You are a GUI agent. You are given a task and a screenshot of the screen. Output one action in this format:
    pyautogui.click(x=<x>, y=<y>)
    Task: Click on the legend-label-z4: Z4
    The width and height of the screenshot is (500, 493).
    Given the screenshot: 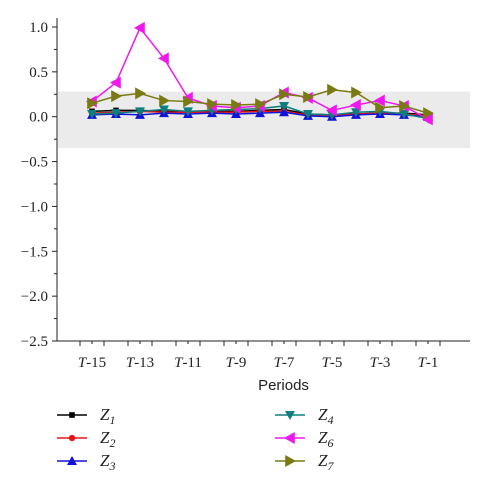 What is the action you would take?
    pyautogui.click(x=325, y=416)
    